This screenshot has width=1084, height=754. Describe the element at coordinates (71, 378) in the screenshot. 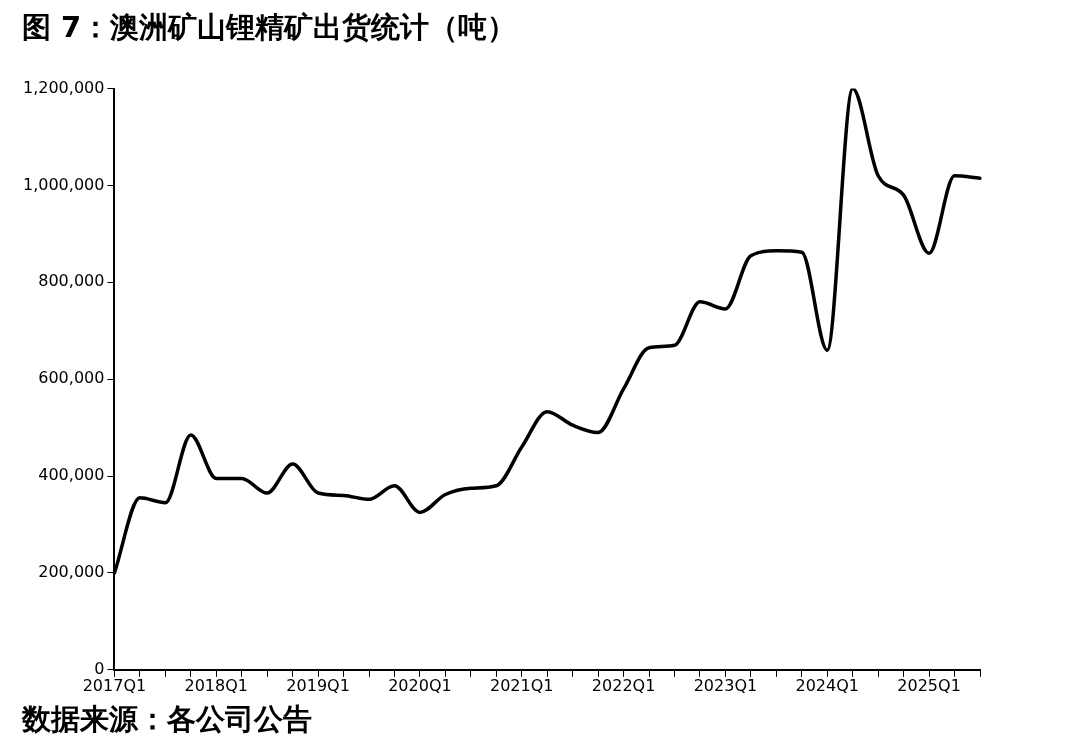

I see `y-tick-label: 600,000` at that location.